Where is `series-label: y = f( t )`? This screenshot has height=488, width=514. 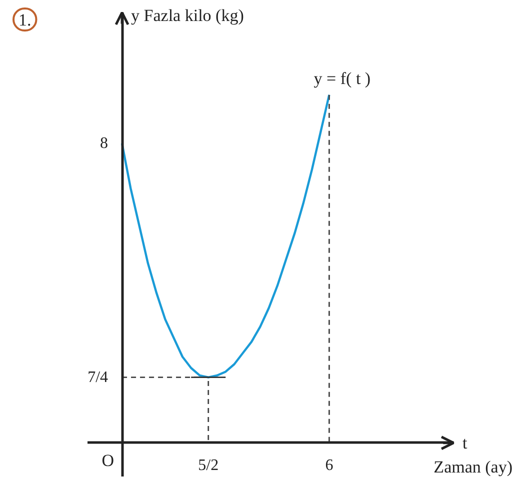 series-label: y = f( t ) is located at coordinates (342, 78).